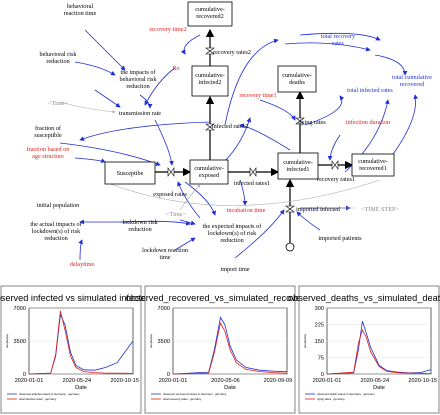 The width and height of the screenshot is (440, 415). Describe the element at coordinates (75, 298) in the screenshot. I see `chart-title: observed infected vs simulated infected` at that location.